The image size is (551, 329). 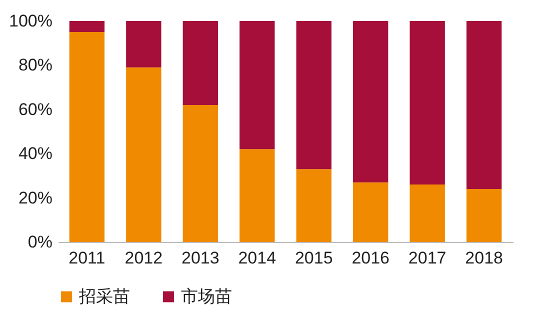 What do you see at coordinates (35, 109) in the screenshot?
I see `y-tick-label: 60%` at bounding box center [35, 109].